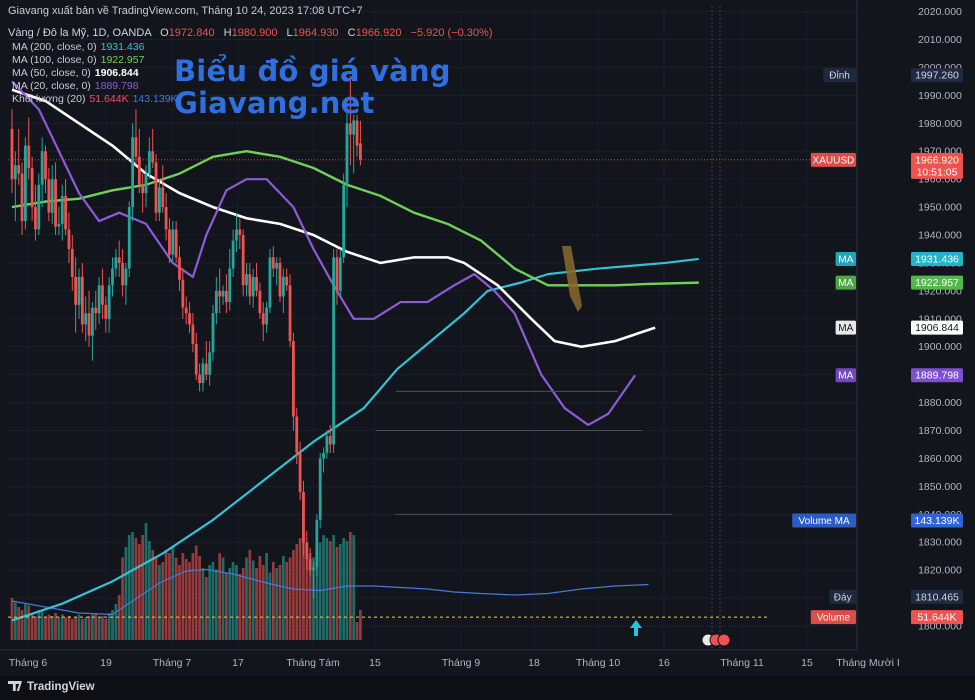  What do you see at coordinates (250, 33) in the screenshot?
I see `ohlc-high: H1980.900` at bounding box center [250, 33].